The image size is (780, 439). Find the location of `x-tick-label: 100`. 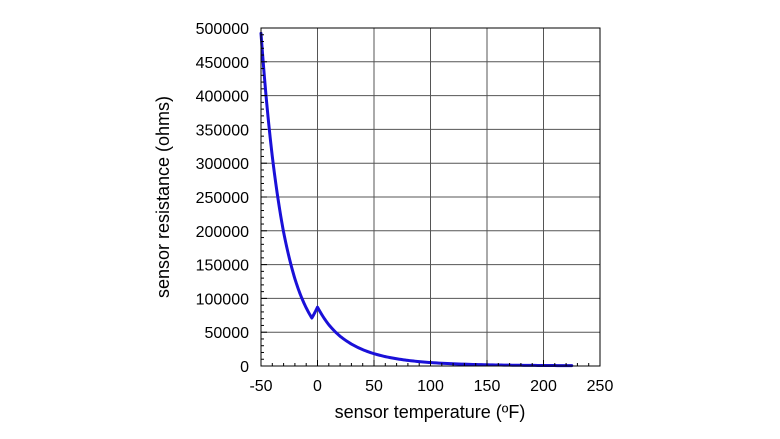

x-tick-label: 100 is located at coordinates (430, 386).